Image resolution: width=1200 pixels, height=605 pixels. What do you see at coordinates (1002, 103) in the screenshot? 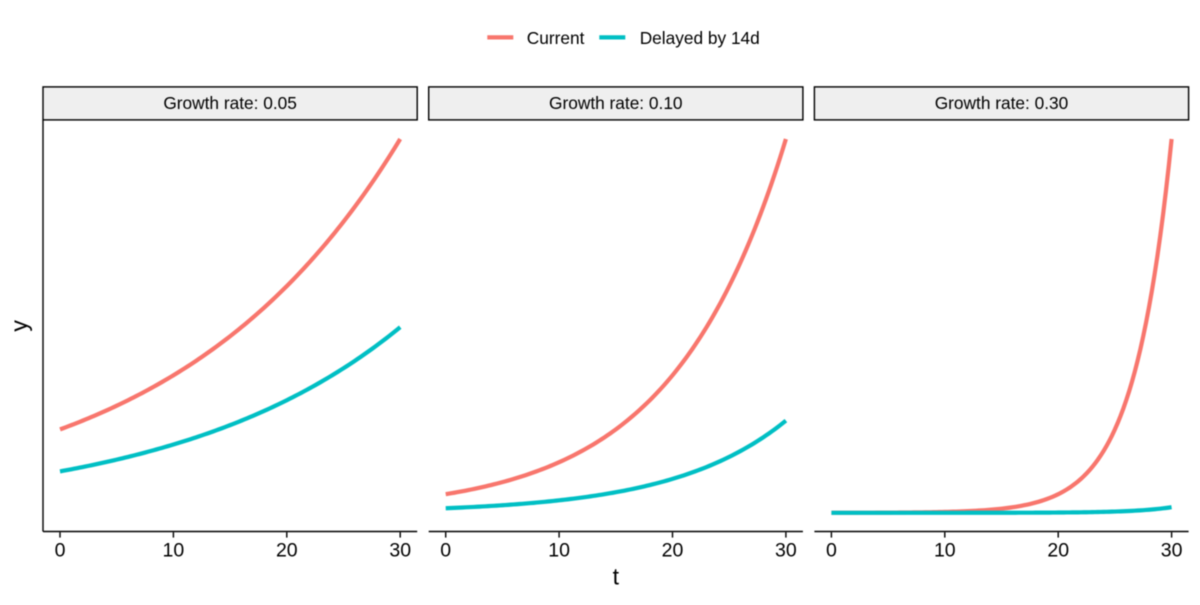
I see `svg-text: Growth rate: 0.30` at bounding box center [1002, 103].